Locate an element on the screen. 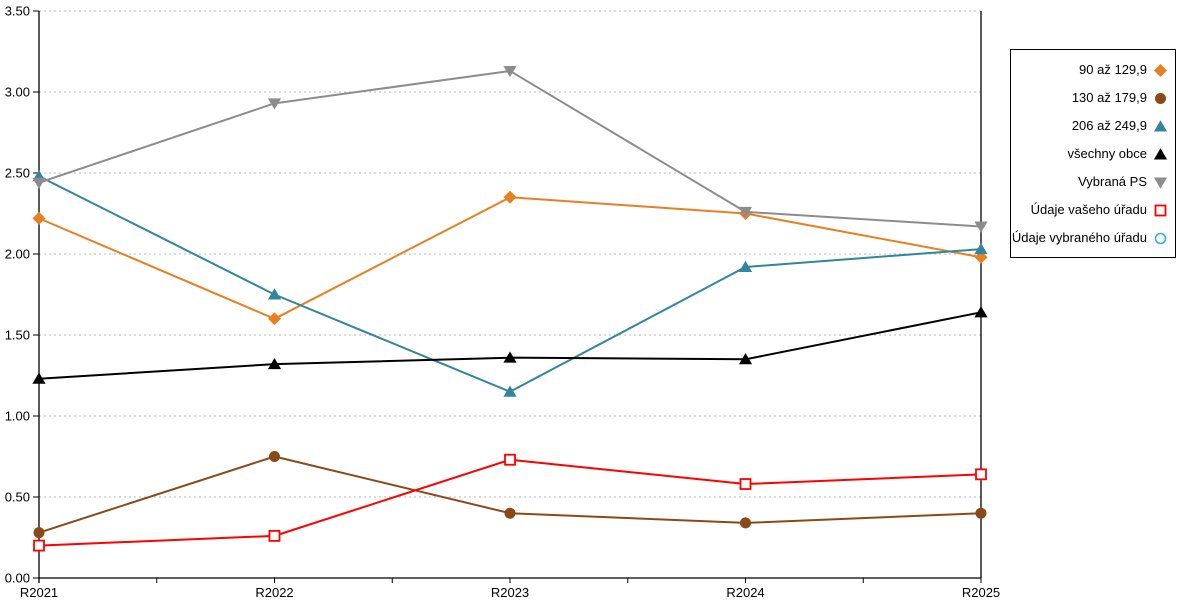 This screenshot has height=600, width=1200. square-open-icon is located at coordinates (1160, 210).